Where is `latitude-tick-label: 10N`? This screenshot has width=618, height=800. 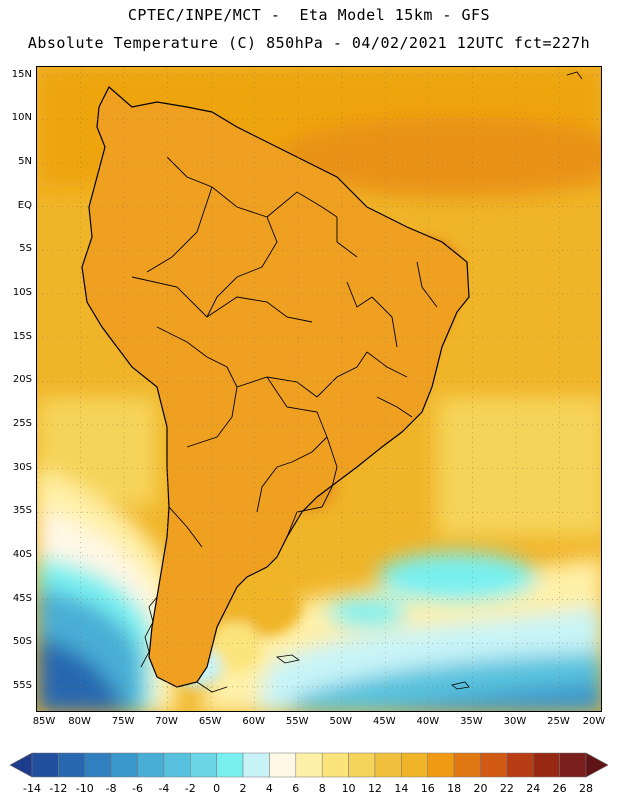
latitude-tick-label: 10N is located at coordinates (21, 118).